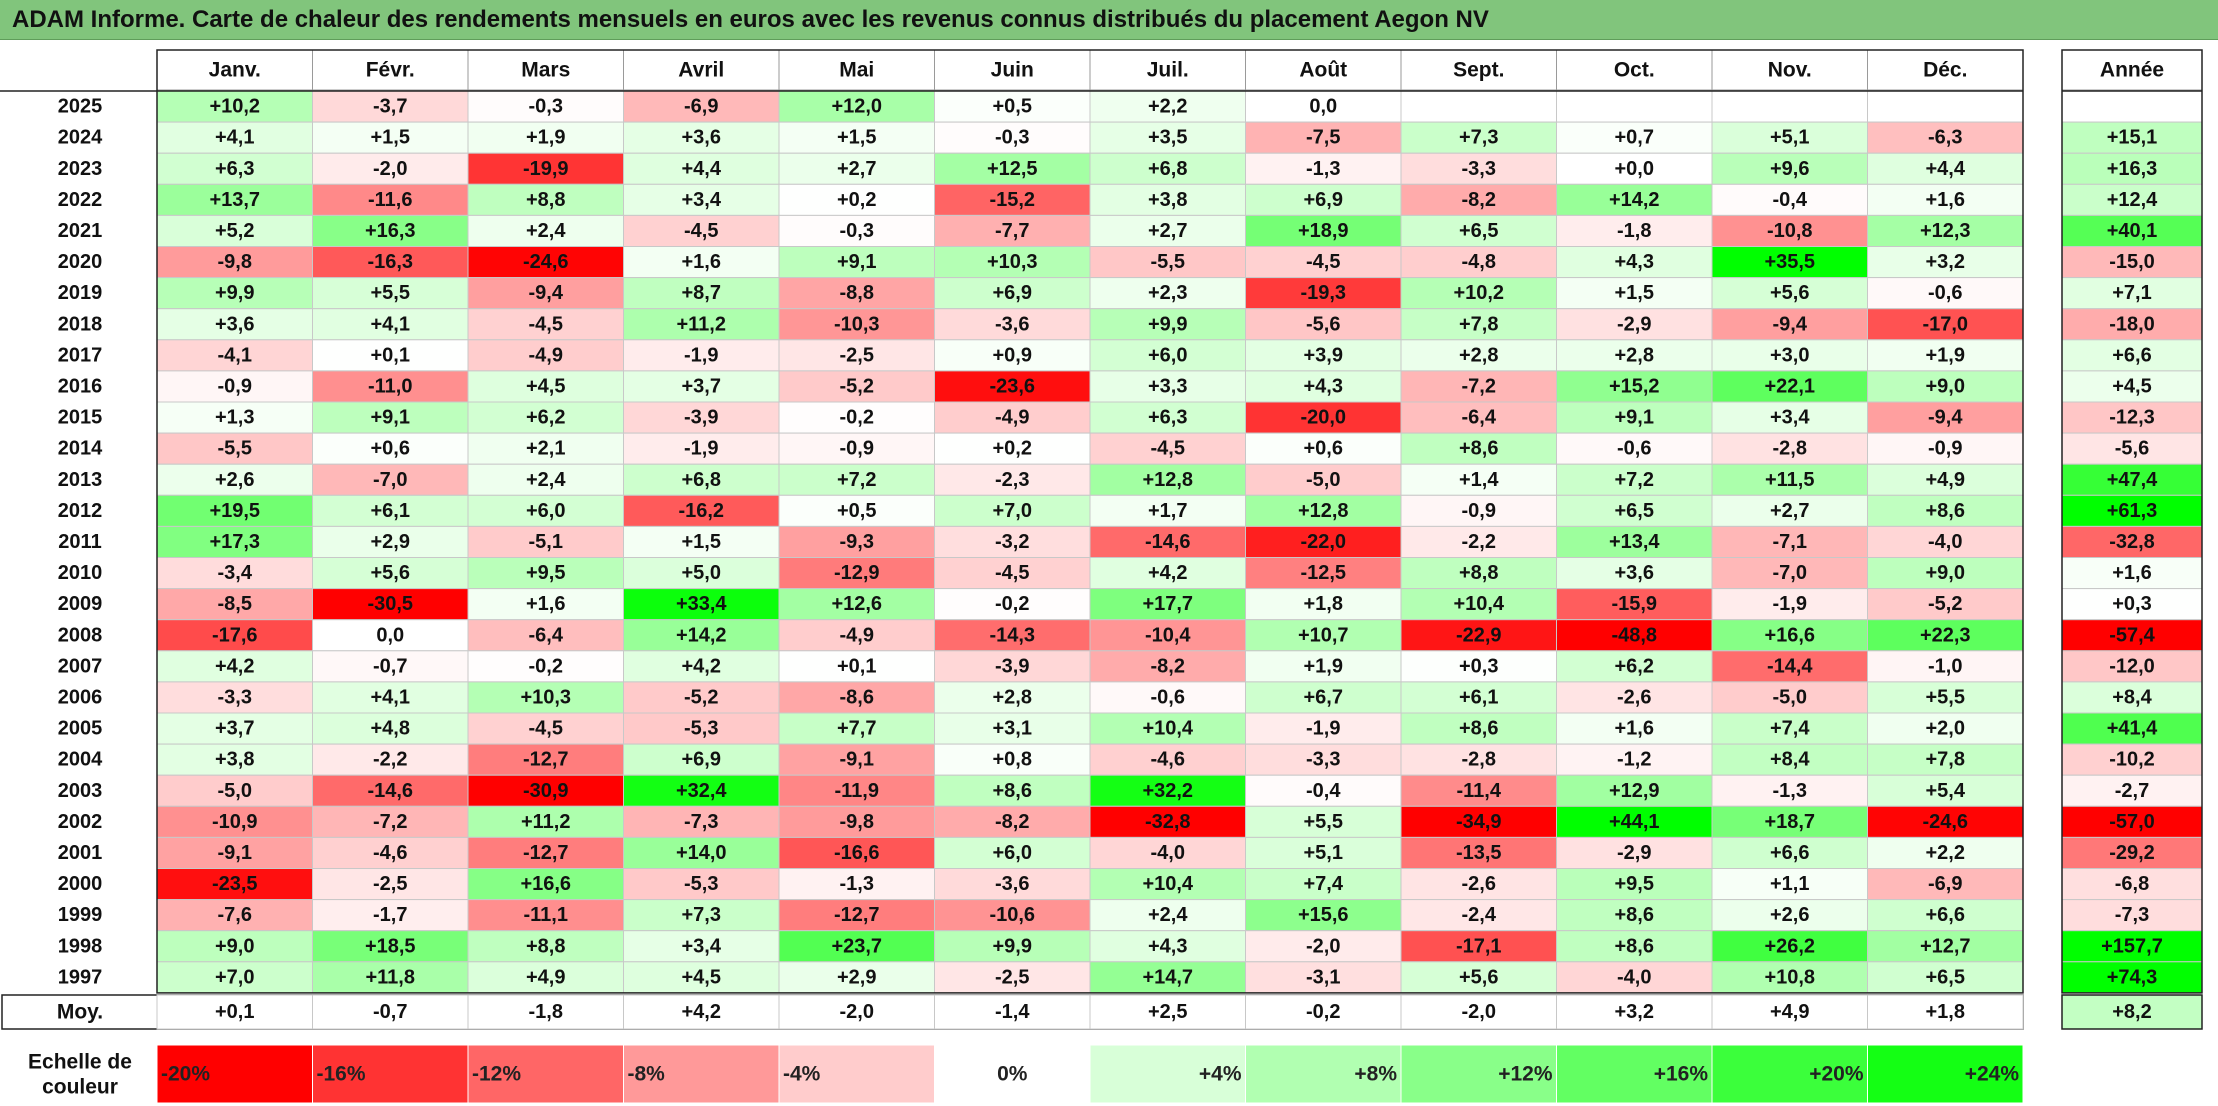 The width and height of the screenshot is (2218, 1106). What do you see at coordinates (1167, 480) in the screenshot?
I see `cell-value: +12,8` at bounding box center [1167, 480].